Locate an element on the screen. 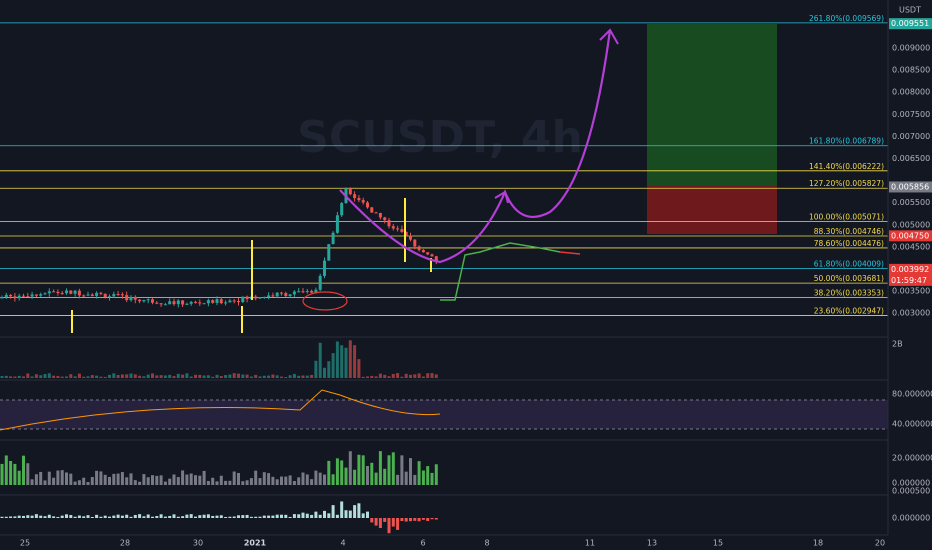 The height and width of the screenshot is (550, 932). time-label: 4 is located at coordinates (342, 543).